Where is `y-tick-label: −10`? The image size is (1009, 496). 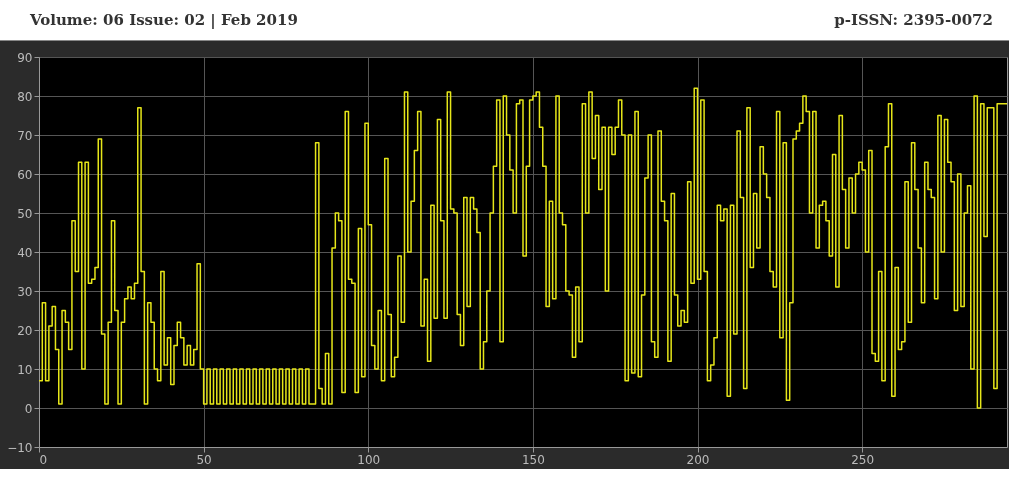 y-tick-label: −10 is located at coordinates (20, 447).